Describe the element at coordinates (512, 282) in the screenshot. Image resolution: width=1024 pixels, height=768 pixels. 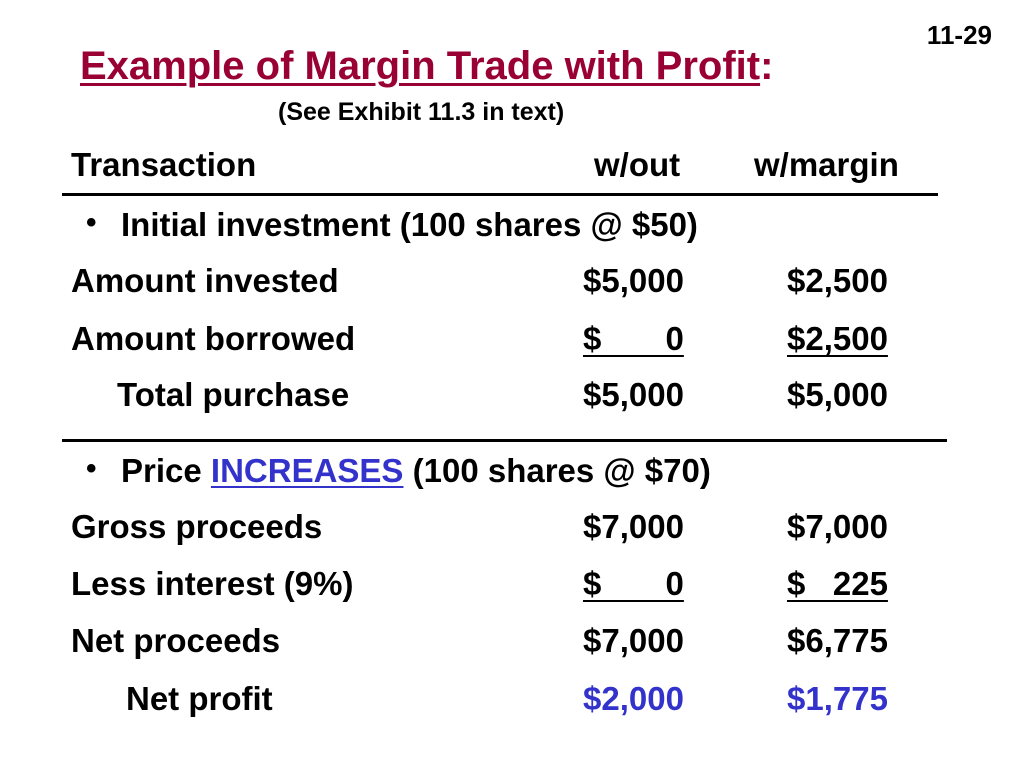
I see `table-row: Amount invested $5,000 $2,500` at that location.